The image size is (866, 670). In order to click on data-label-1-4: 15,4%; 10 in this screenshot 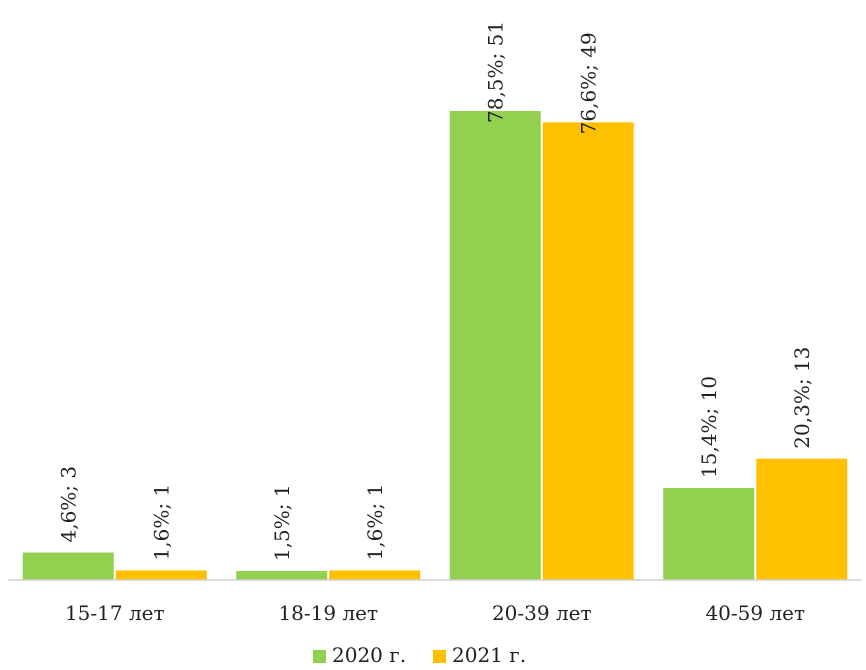, I will do `click(709, 427)`.